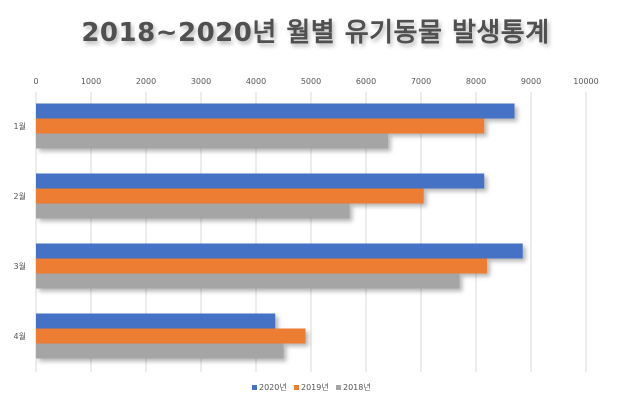 This screenshot has width=631, height=417. What do you see at coordinates (357, 387) in the screenshot?
I see `legend-label: 2018년` at bounding box center [357, 387].